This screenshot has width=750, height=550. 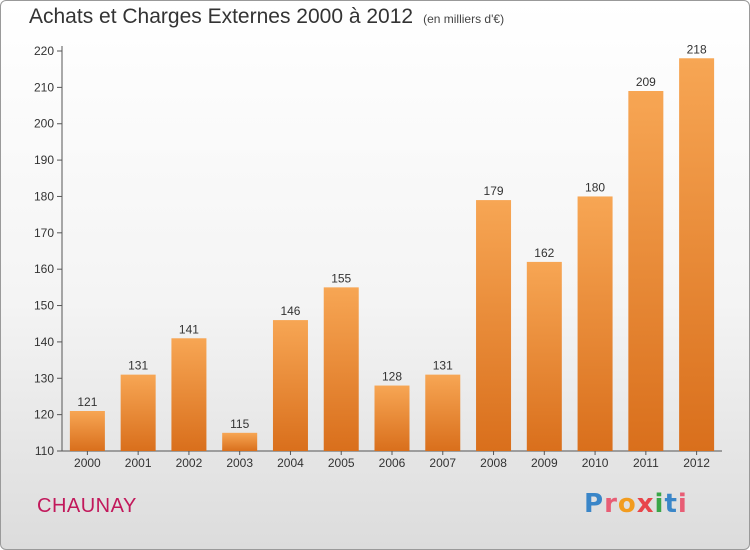 What do you see at coordinates (646, 82) in the screenshot?
I see `data-label-2011: 209` at bounding box center [646, 82].